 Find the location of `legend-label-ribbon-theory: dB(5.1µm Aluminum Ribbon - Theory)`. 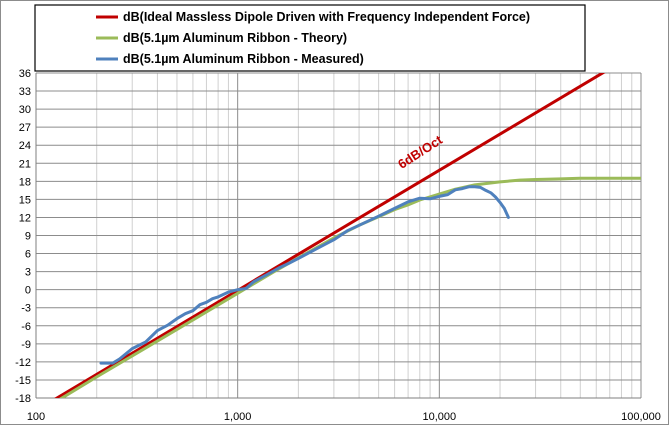

legend-label-ribbon-theory: dB(5.1µm Aluminum Ribbon - Theory) is located at coordinates (235, 38).